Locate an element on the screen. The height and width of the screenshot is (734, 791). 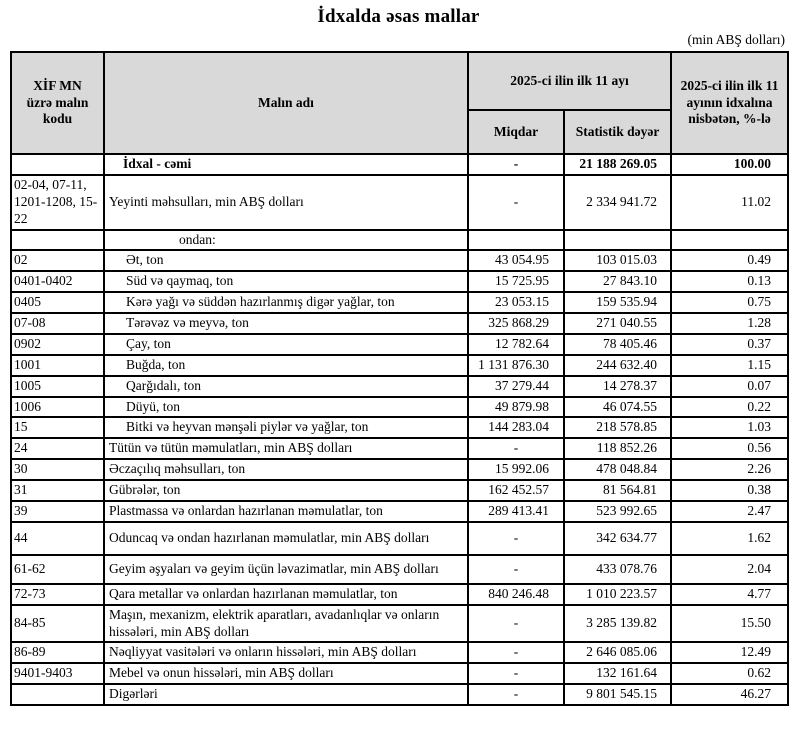
share-cell: 1.28 is located at coordinates (730, 323).